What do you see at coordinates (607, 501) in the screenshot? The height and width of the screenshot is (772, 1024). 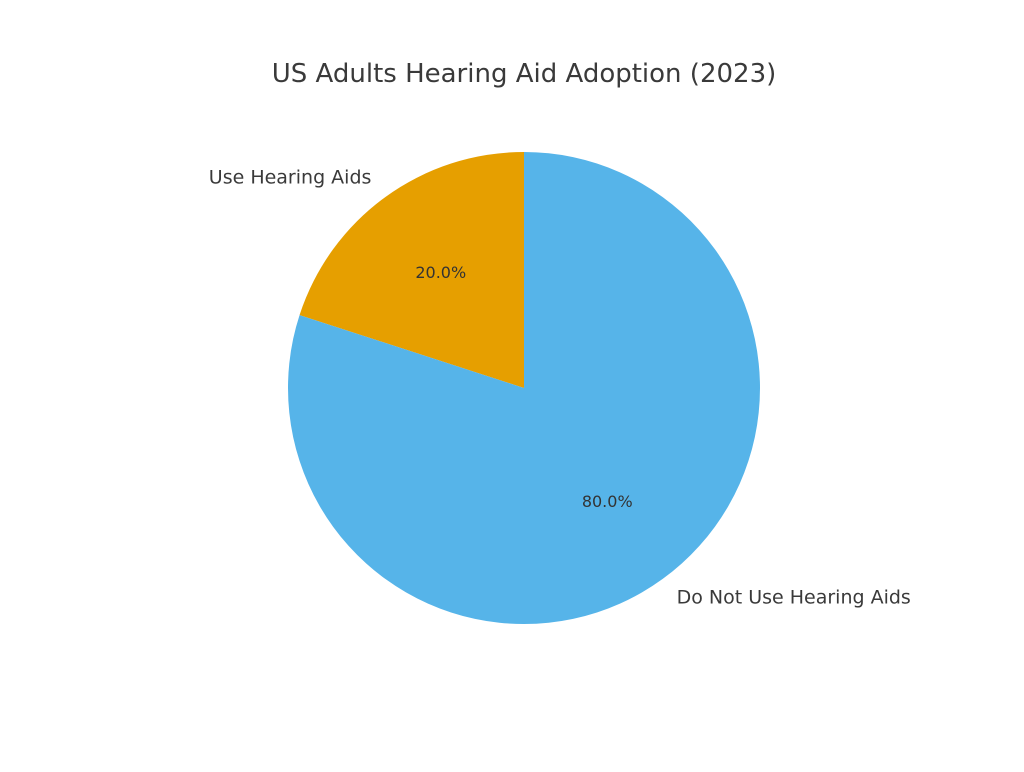 I see `slice-percent-label-2: 80.0%` at bounding box center [607, 501].